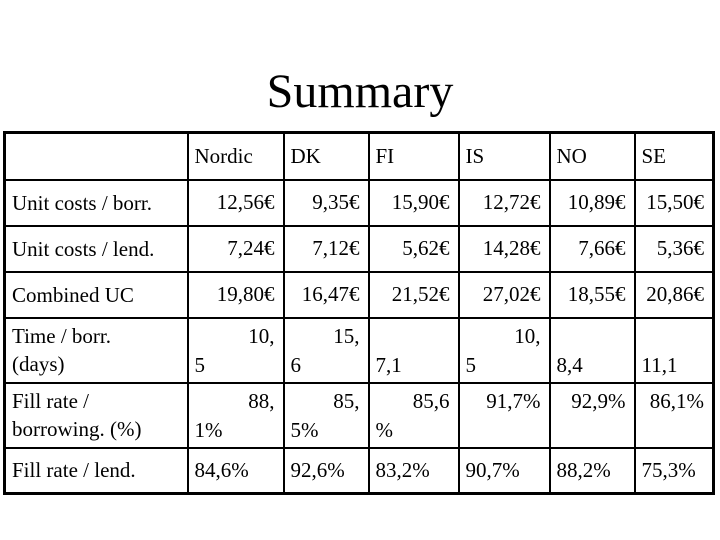 This screenshot has height=540, width=720. Describe the element at coordinates (413, 248) in the screenshot. I see `cell-fi: 5,62€` at that location.